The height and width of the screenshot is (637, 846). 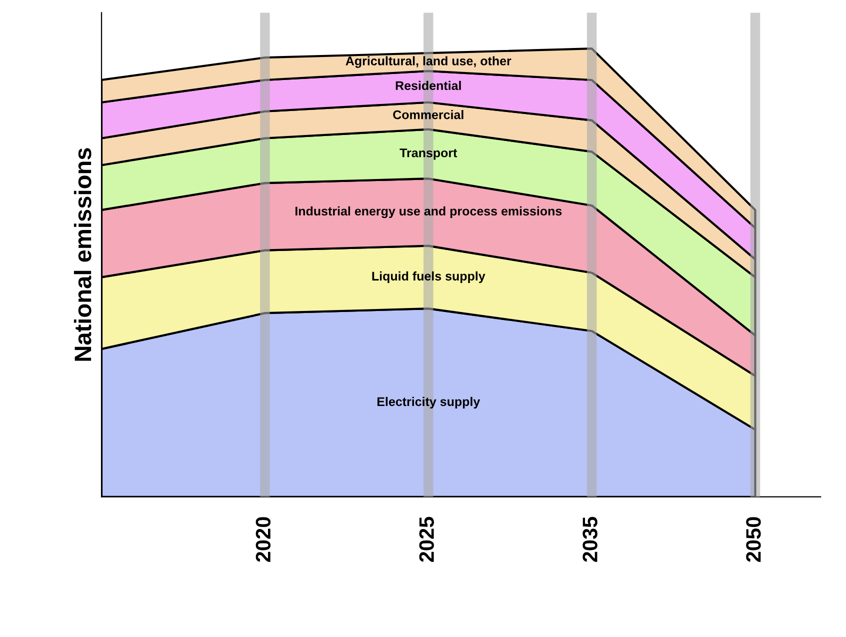 I want to click on x-tick-label: 2050, so click(x=753, y=539).